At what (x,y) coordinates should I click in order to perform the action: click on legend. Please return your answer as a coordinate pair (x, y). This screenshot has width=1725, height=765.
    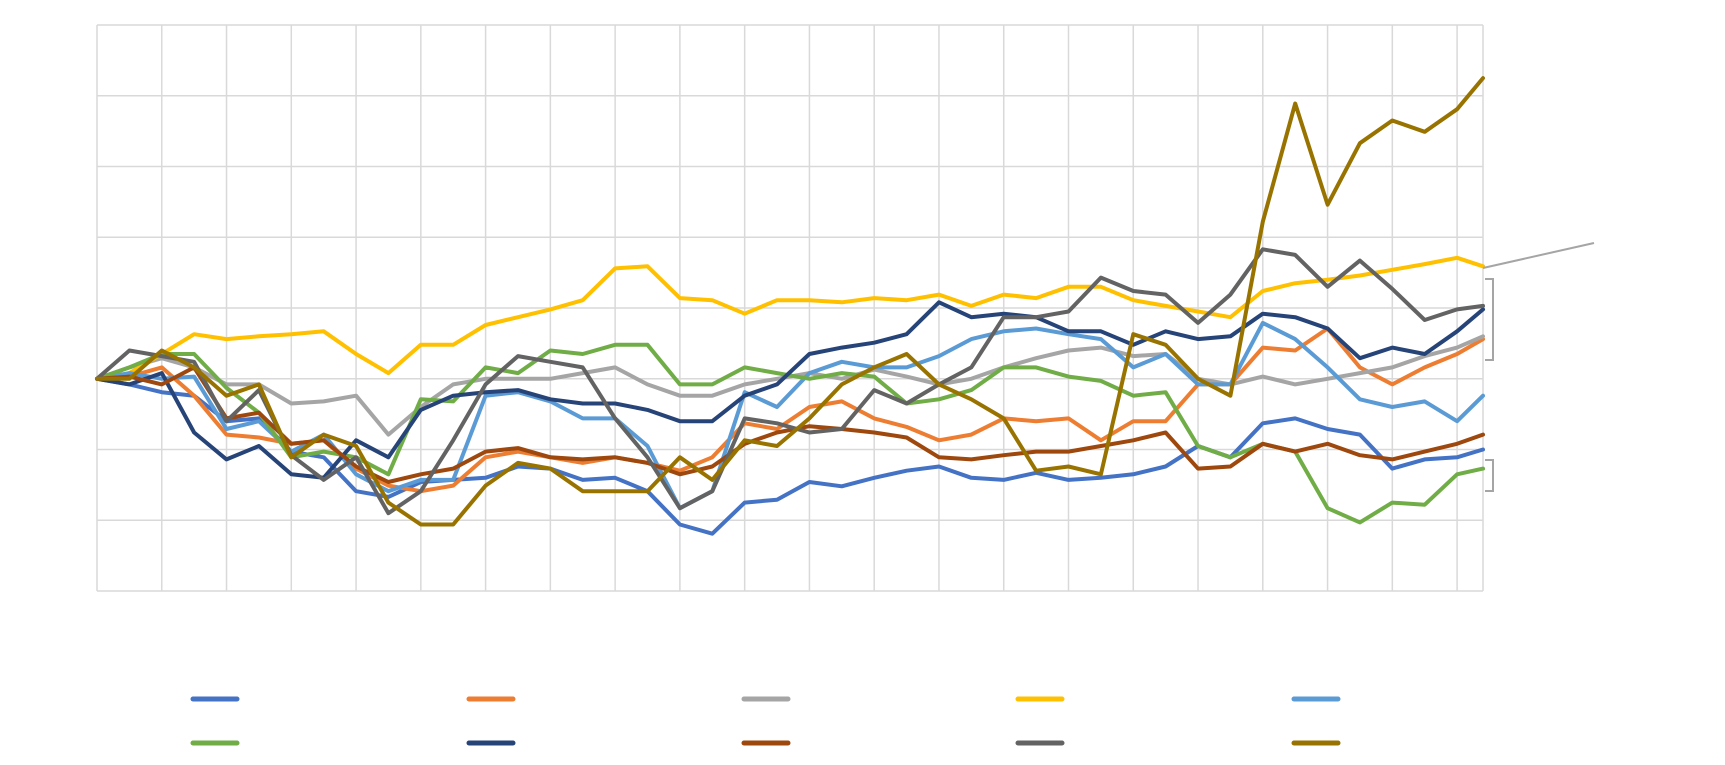
    Looking at the image, I should click on (765, 721).